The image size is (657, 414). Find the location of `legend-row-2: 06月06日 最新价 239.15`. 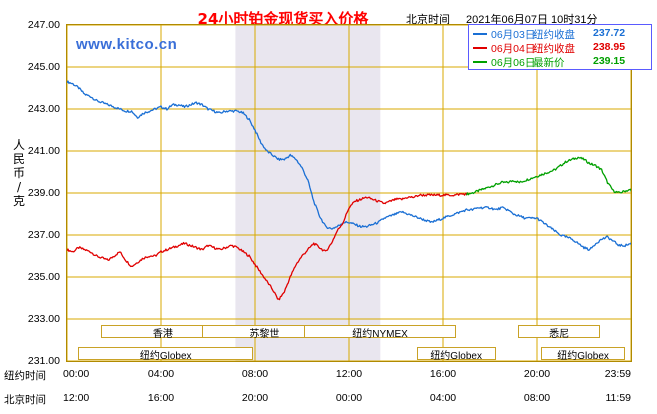

legend-row-2: 06月06日 最新价 239.15 is located at coordinates (560, 62).